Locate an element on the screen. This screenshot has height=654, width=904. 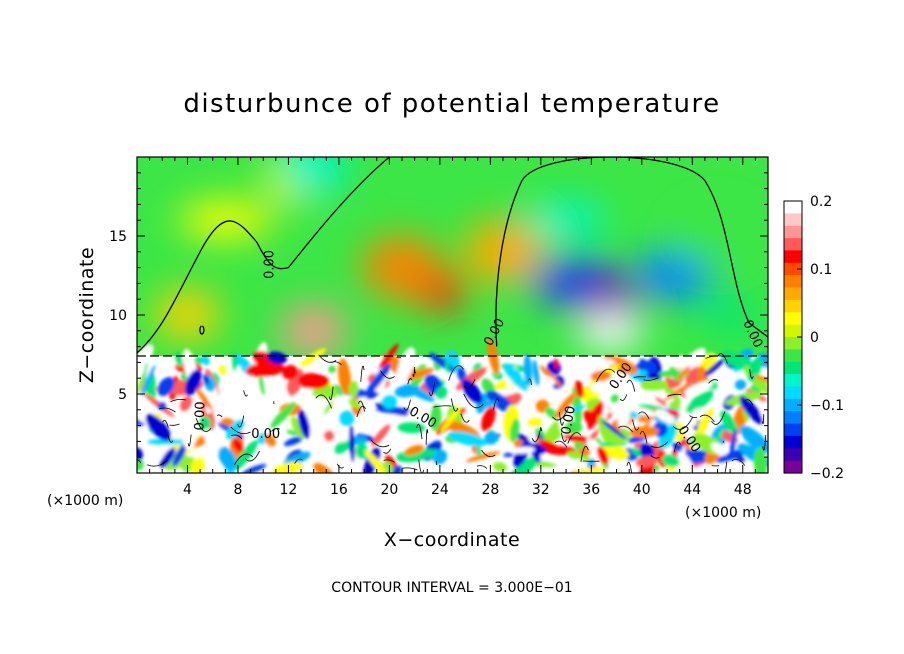
colorbar-tick-label: −0.1 is located at coordinates (827, 406).